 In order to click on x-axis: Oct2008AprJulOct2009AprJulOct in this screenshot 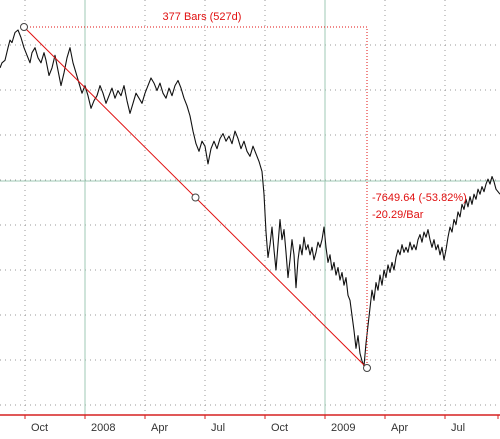, I will do `click(250, 424)`.